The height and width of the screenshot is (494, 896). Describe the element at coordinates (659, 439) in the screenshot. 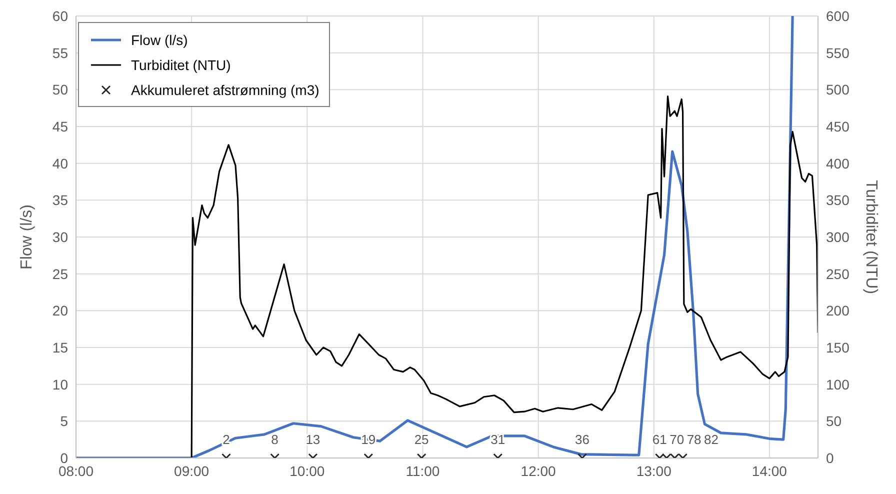

I see `annotation: 61` at that location.